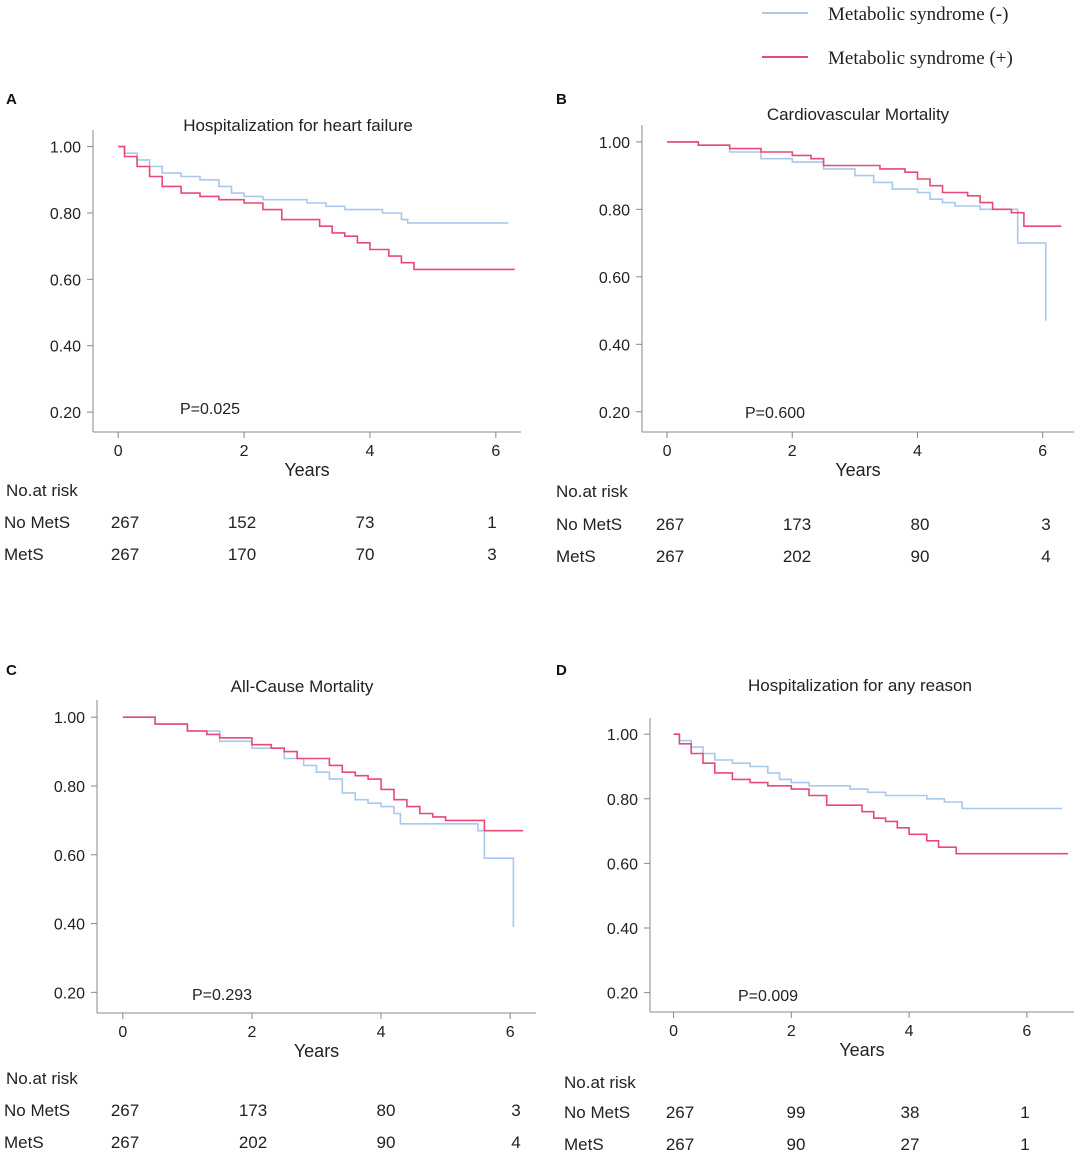 The image size is (1084, 1156). Describe the element at coordinates (768, 996) in the screenshot. I see `p-value: P=0.009` at that location.